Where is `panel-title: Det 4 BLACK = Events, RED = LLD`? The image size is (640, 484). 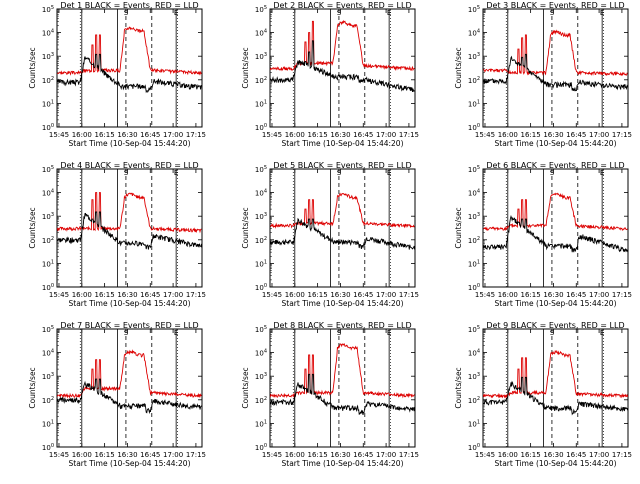 panel-title: Det 4 BLACK = Events, RED = LLD is located at coordinates (129, 165).